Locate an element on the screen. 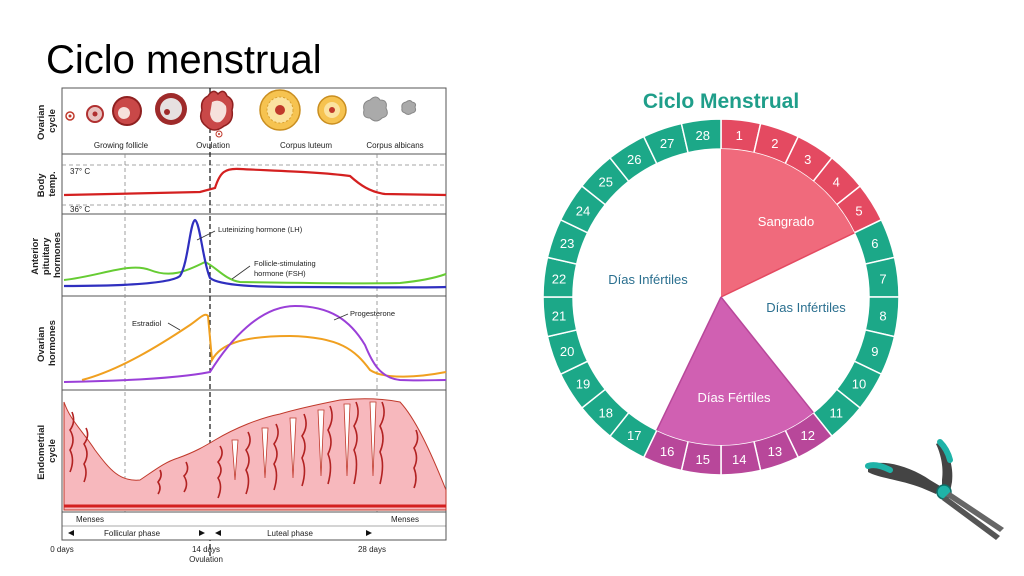 The image size is (1024, 576). day-number: 10 is located at coordinates (859, 384).